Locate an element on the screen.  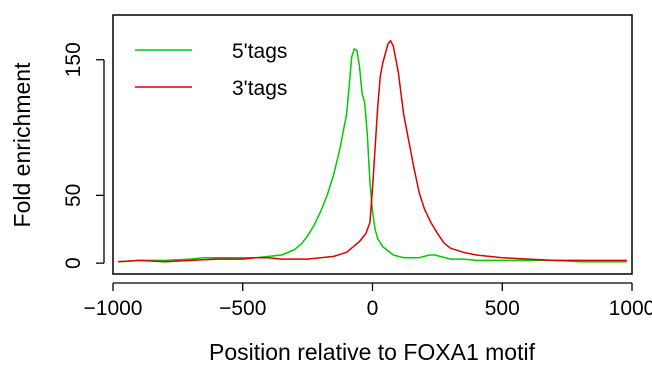
legend: 5'tags 3'tags is located at coordinates (211, 70).